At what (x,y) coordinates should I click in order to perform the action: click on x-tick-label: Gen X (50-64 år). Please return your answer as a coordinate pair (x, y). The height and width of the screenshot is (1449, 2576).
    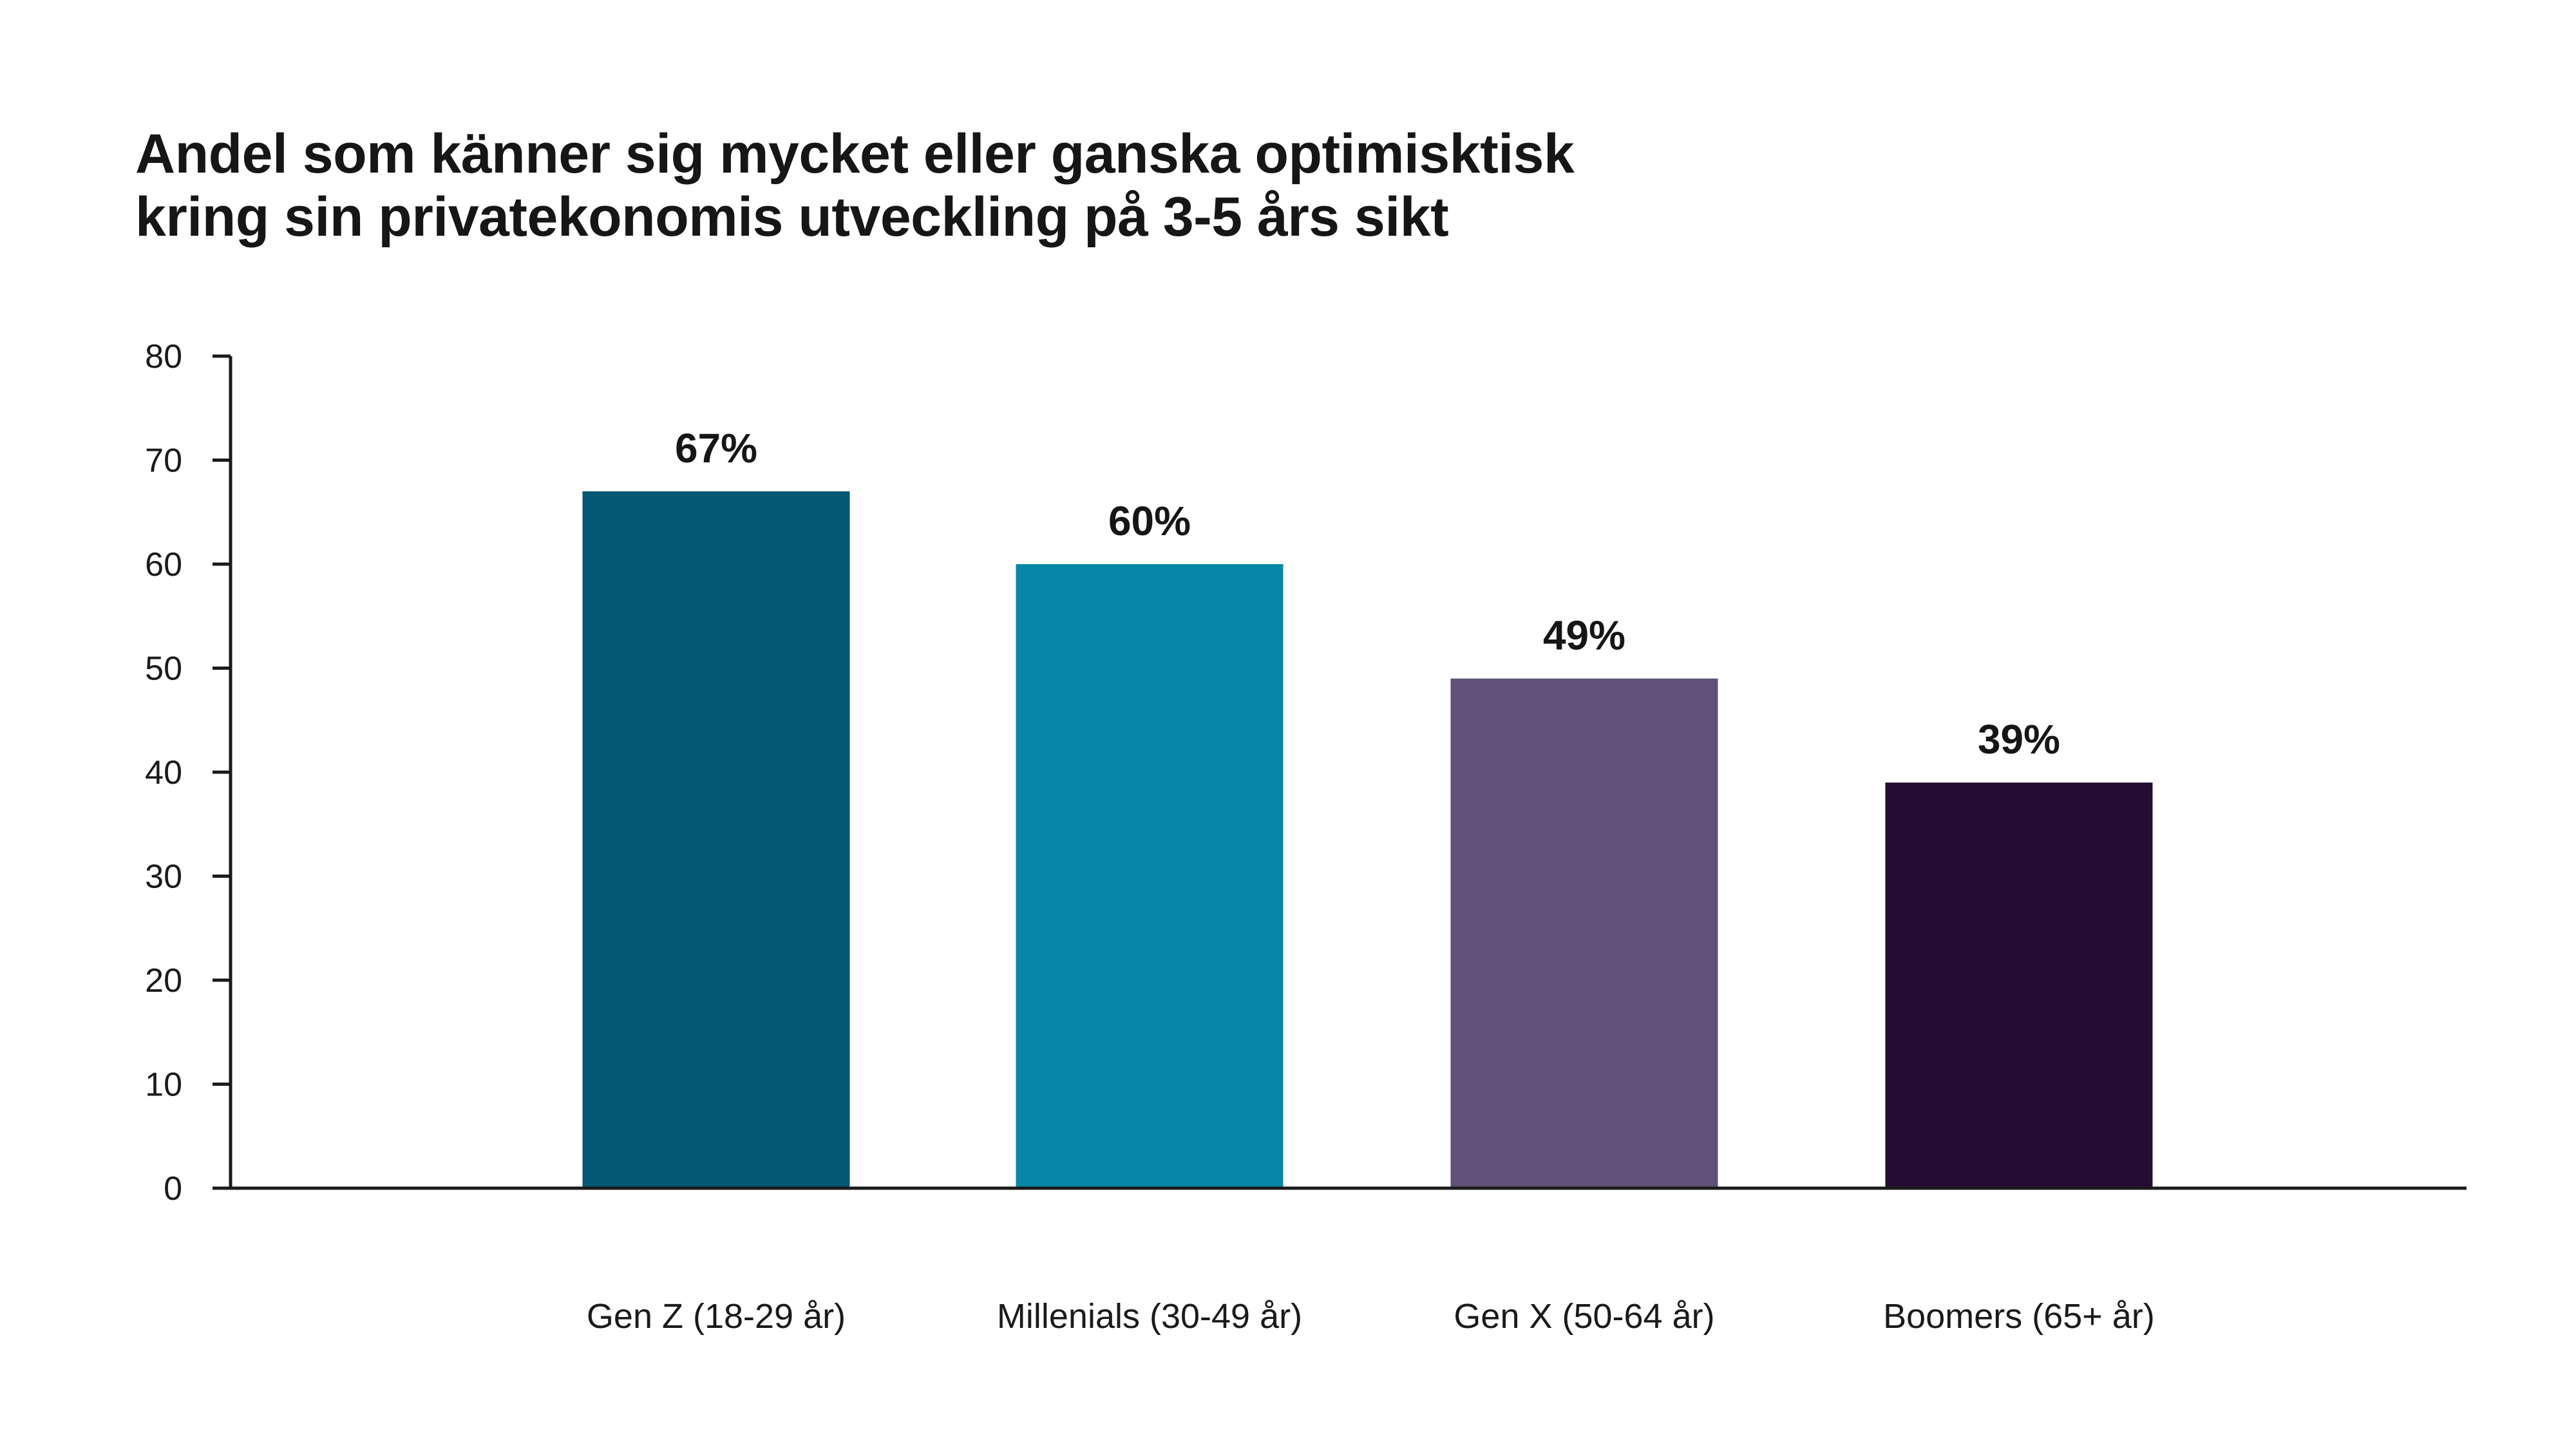
    Looking at the image, I should click on (1584, 1317).